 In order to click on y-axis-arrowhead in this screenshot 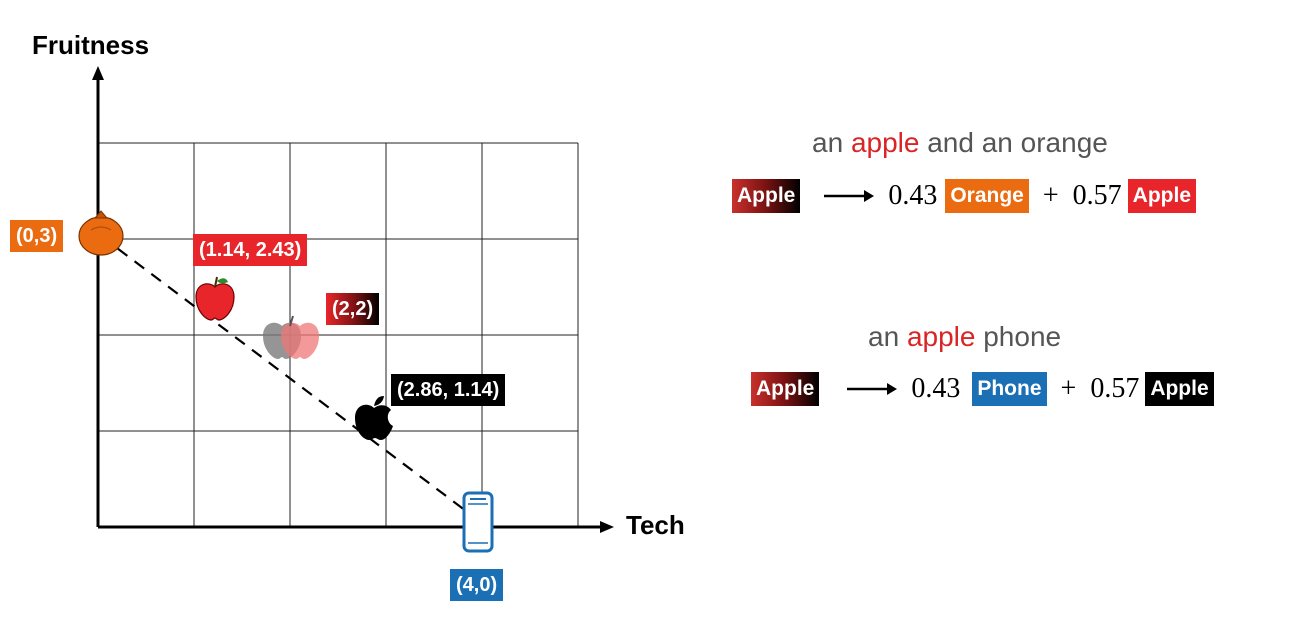, I will do `click(98, 73)`.